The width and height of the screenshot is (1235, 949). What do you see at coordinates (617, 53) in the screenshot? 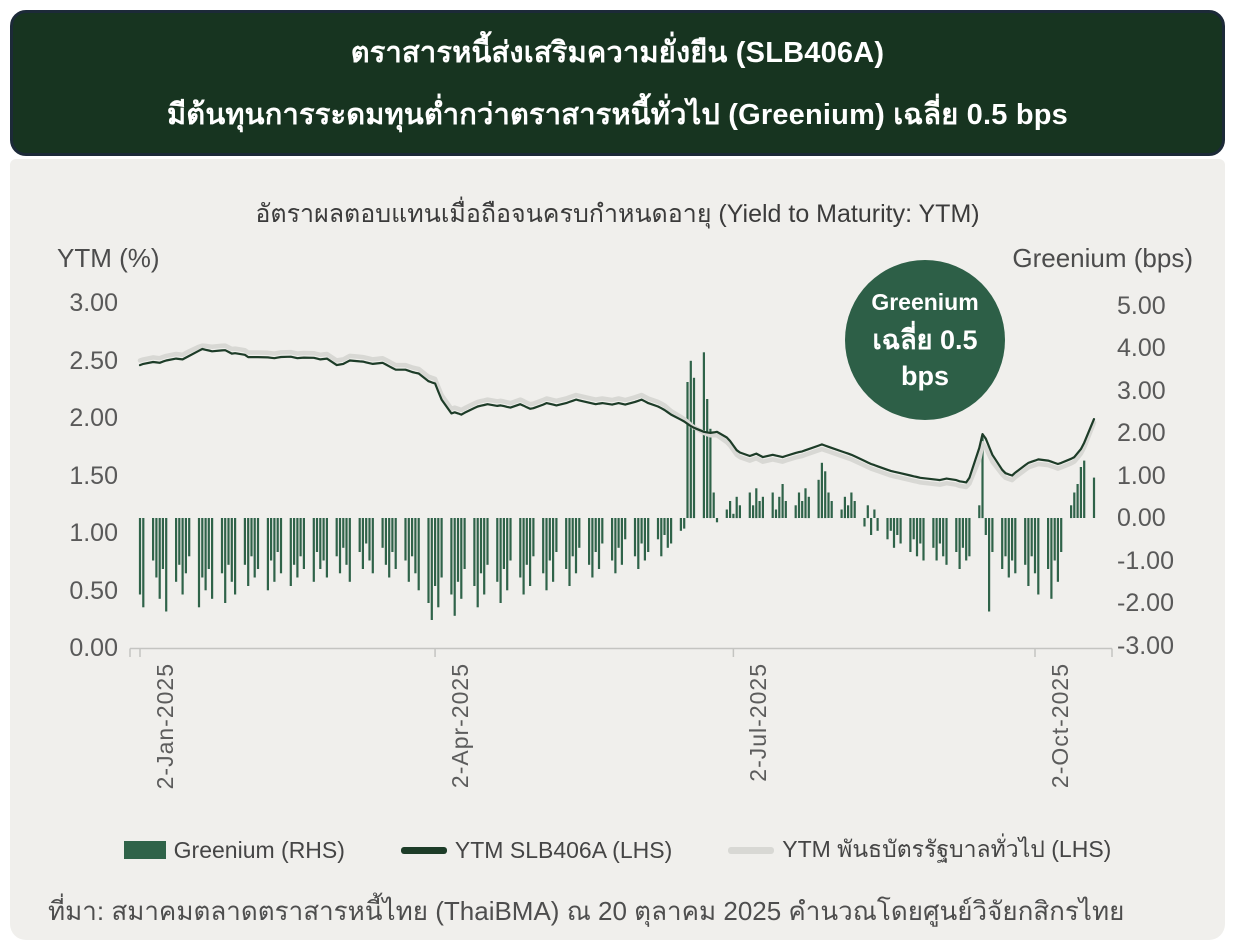
I see `header-title-line1: ตราสารหนี้ส่งเสริมความยั่งยืน (SLB406A)` at bounding box center [617, 53].